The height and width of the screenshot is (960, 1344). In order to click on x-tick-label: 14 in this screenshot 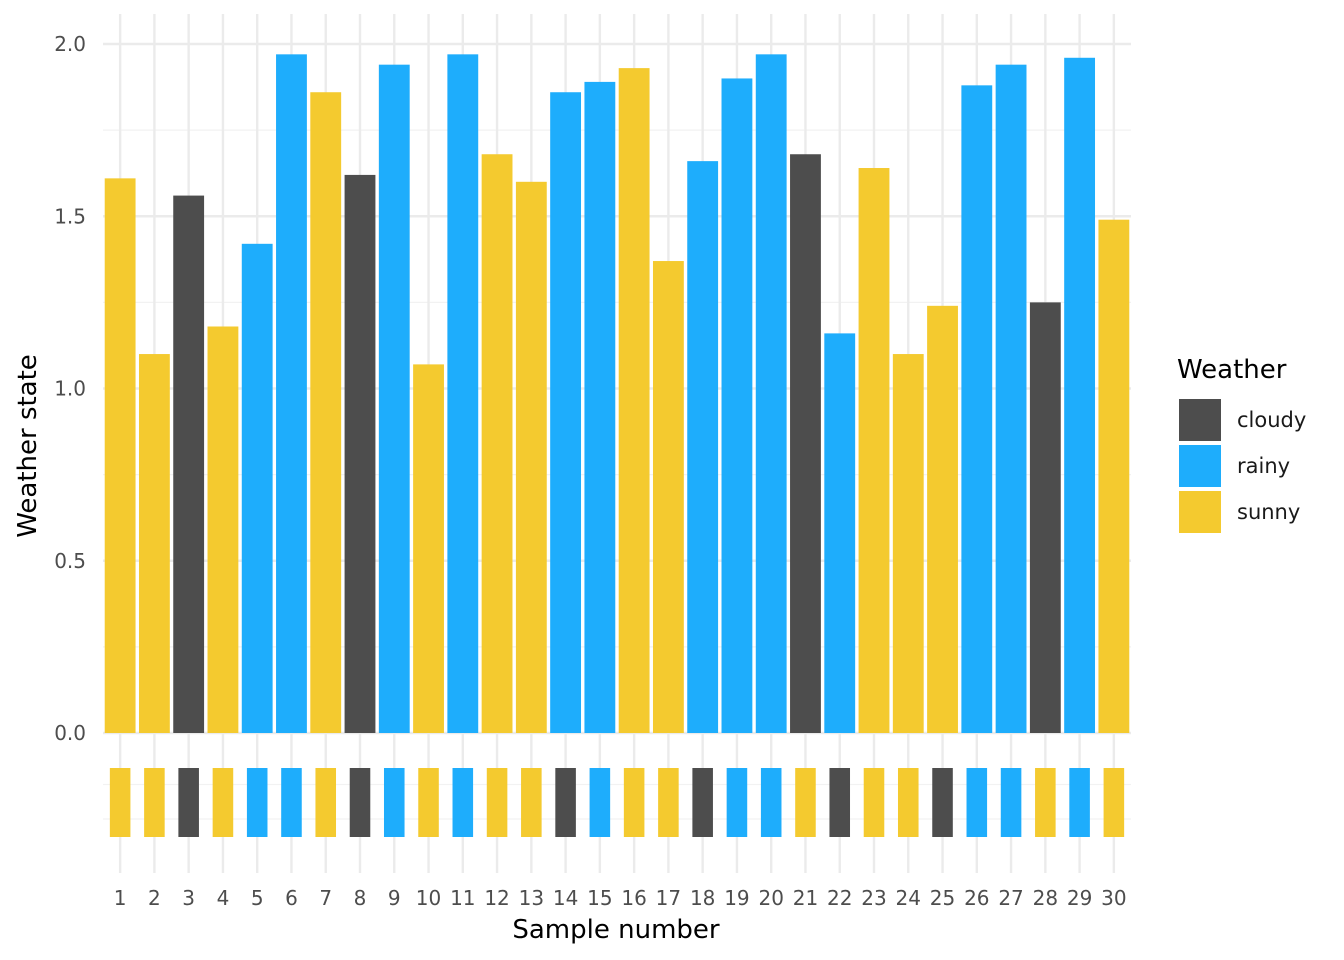, I will do `click(565, 898)`.